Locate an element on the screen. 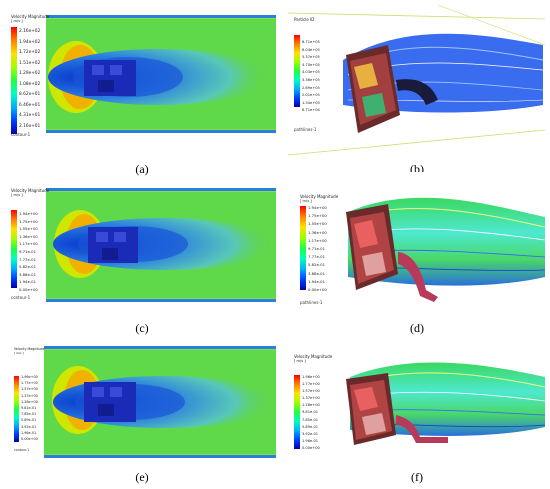  tick-label: 2.16e+02 is located at coordinates (30, 31).